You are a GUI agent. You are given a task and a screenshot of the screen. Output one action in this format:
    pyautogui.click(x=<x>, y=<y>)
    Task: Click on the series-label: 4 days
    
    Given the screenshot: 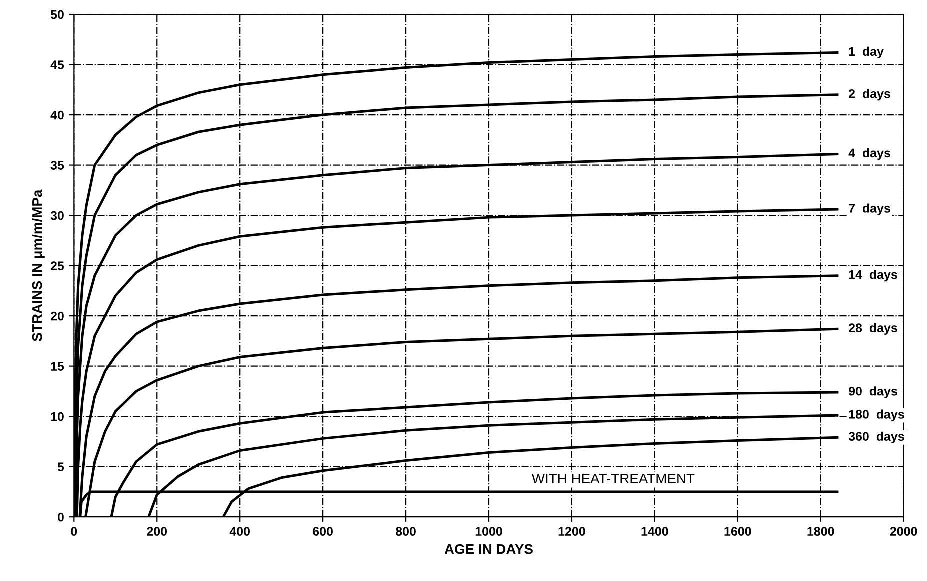 What is the action you would take?
    pyautogui.click(x=869, y=154)
    